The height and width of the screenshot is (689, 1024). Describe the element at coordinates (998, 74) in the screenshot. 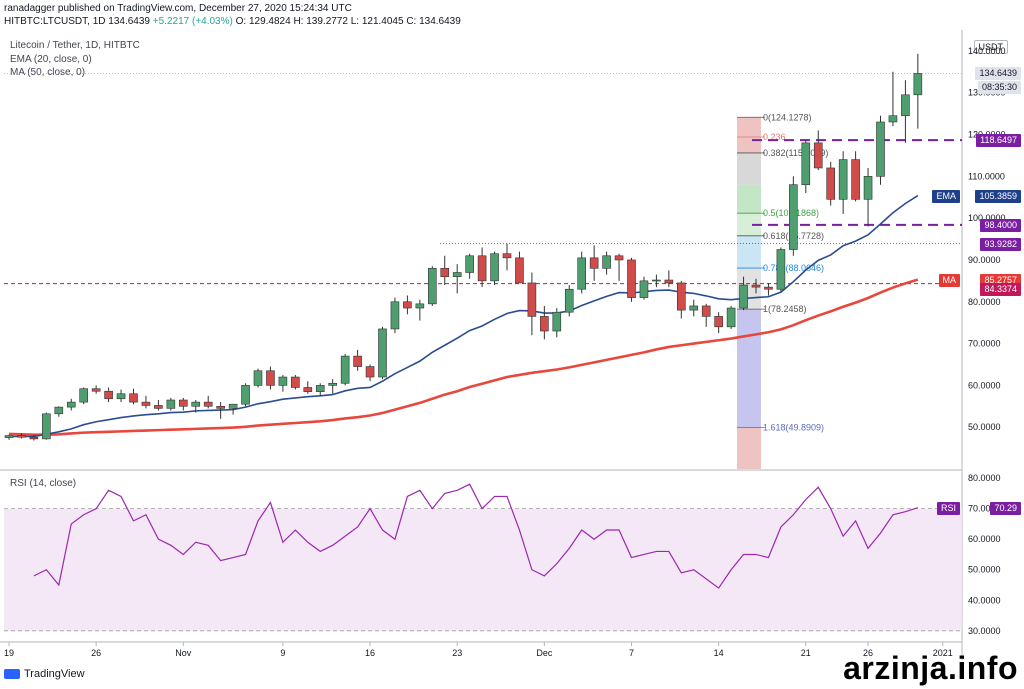

I see `last-price-tag: 134.6439` at that location.